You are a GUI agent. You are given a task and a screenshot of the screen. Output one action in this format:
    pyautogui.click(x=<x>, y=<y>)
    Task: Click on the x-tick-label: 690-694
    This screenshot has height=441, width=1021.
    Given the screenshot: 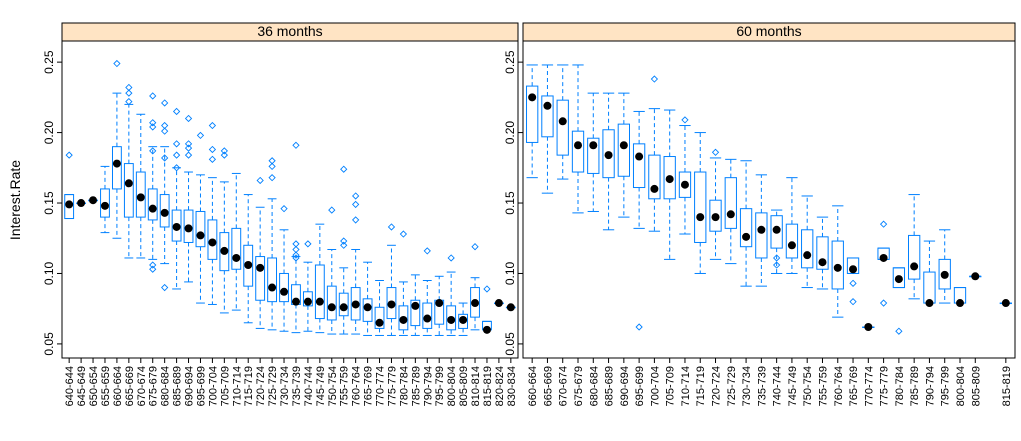 What is the action you would take?
    pyautogui.click(x=625, y=386)
    